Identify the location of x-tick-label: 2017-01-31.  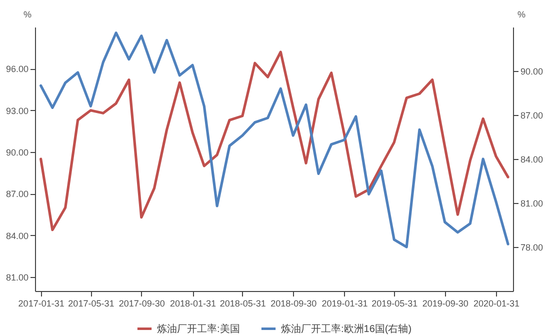
(41, 303).